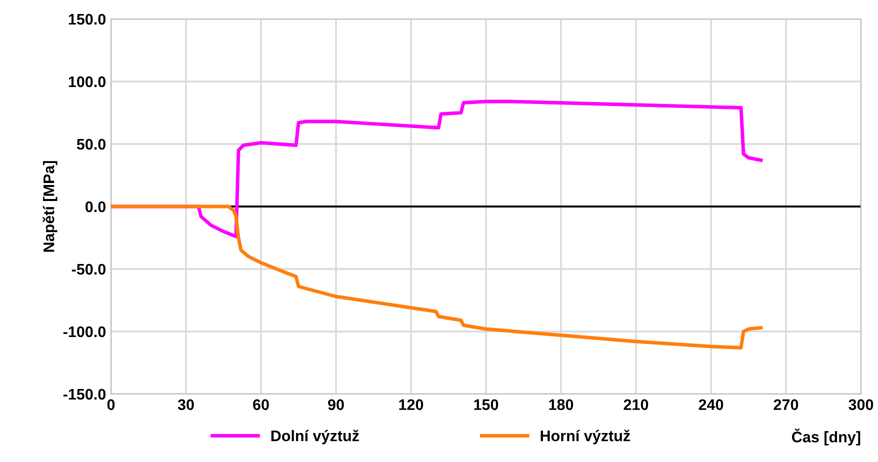 The image size is (878, 462). What do you see at coordinates (186, 404) in the screenshot?
I see `x-tick-label: 30` at bounding box center [186, 404].